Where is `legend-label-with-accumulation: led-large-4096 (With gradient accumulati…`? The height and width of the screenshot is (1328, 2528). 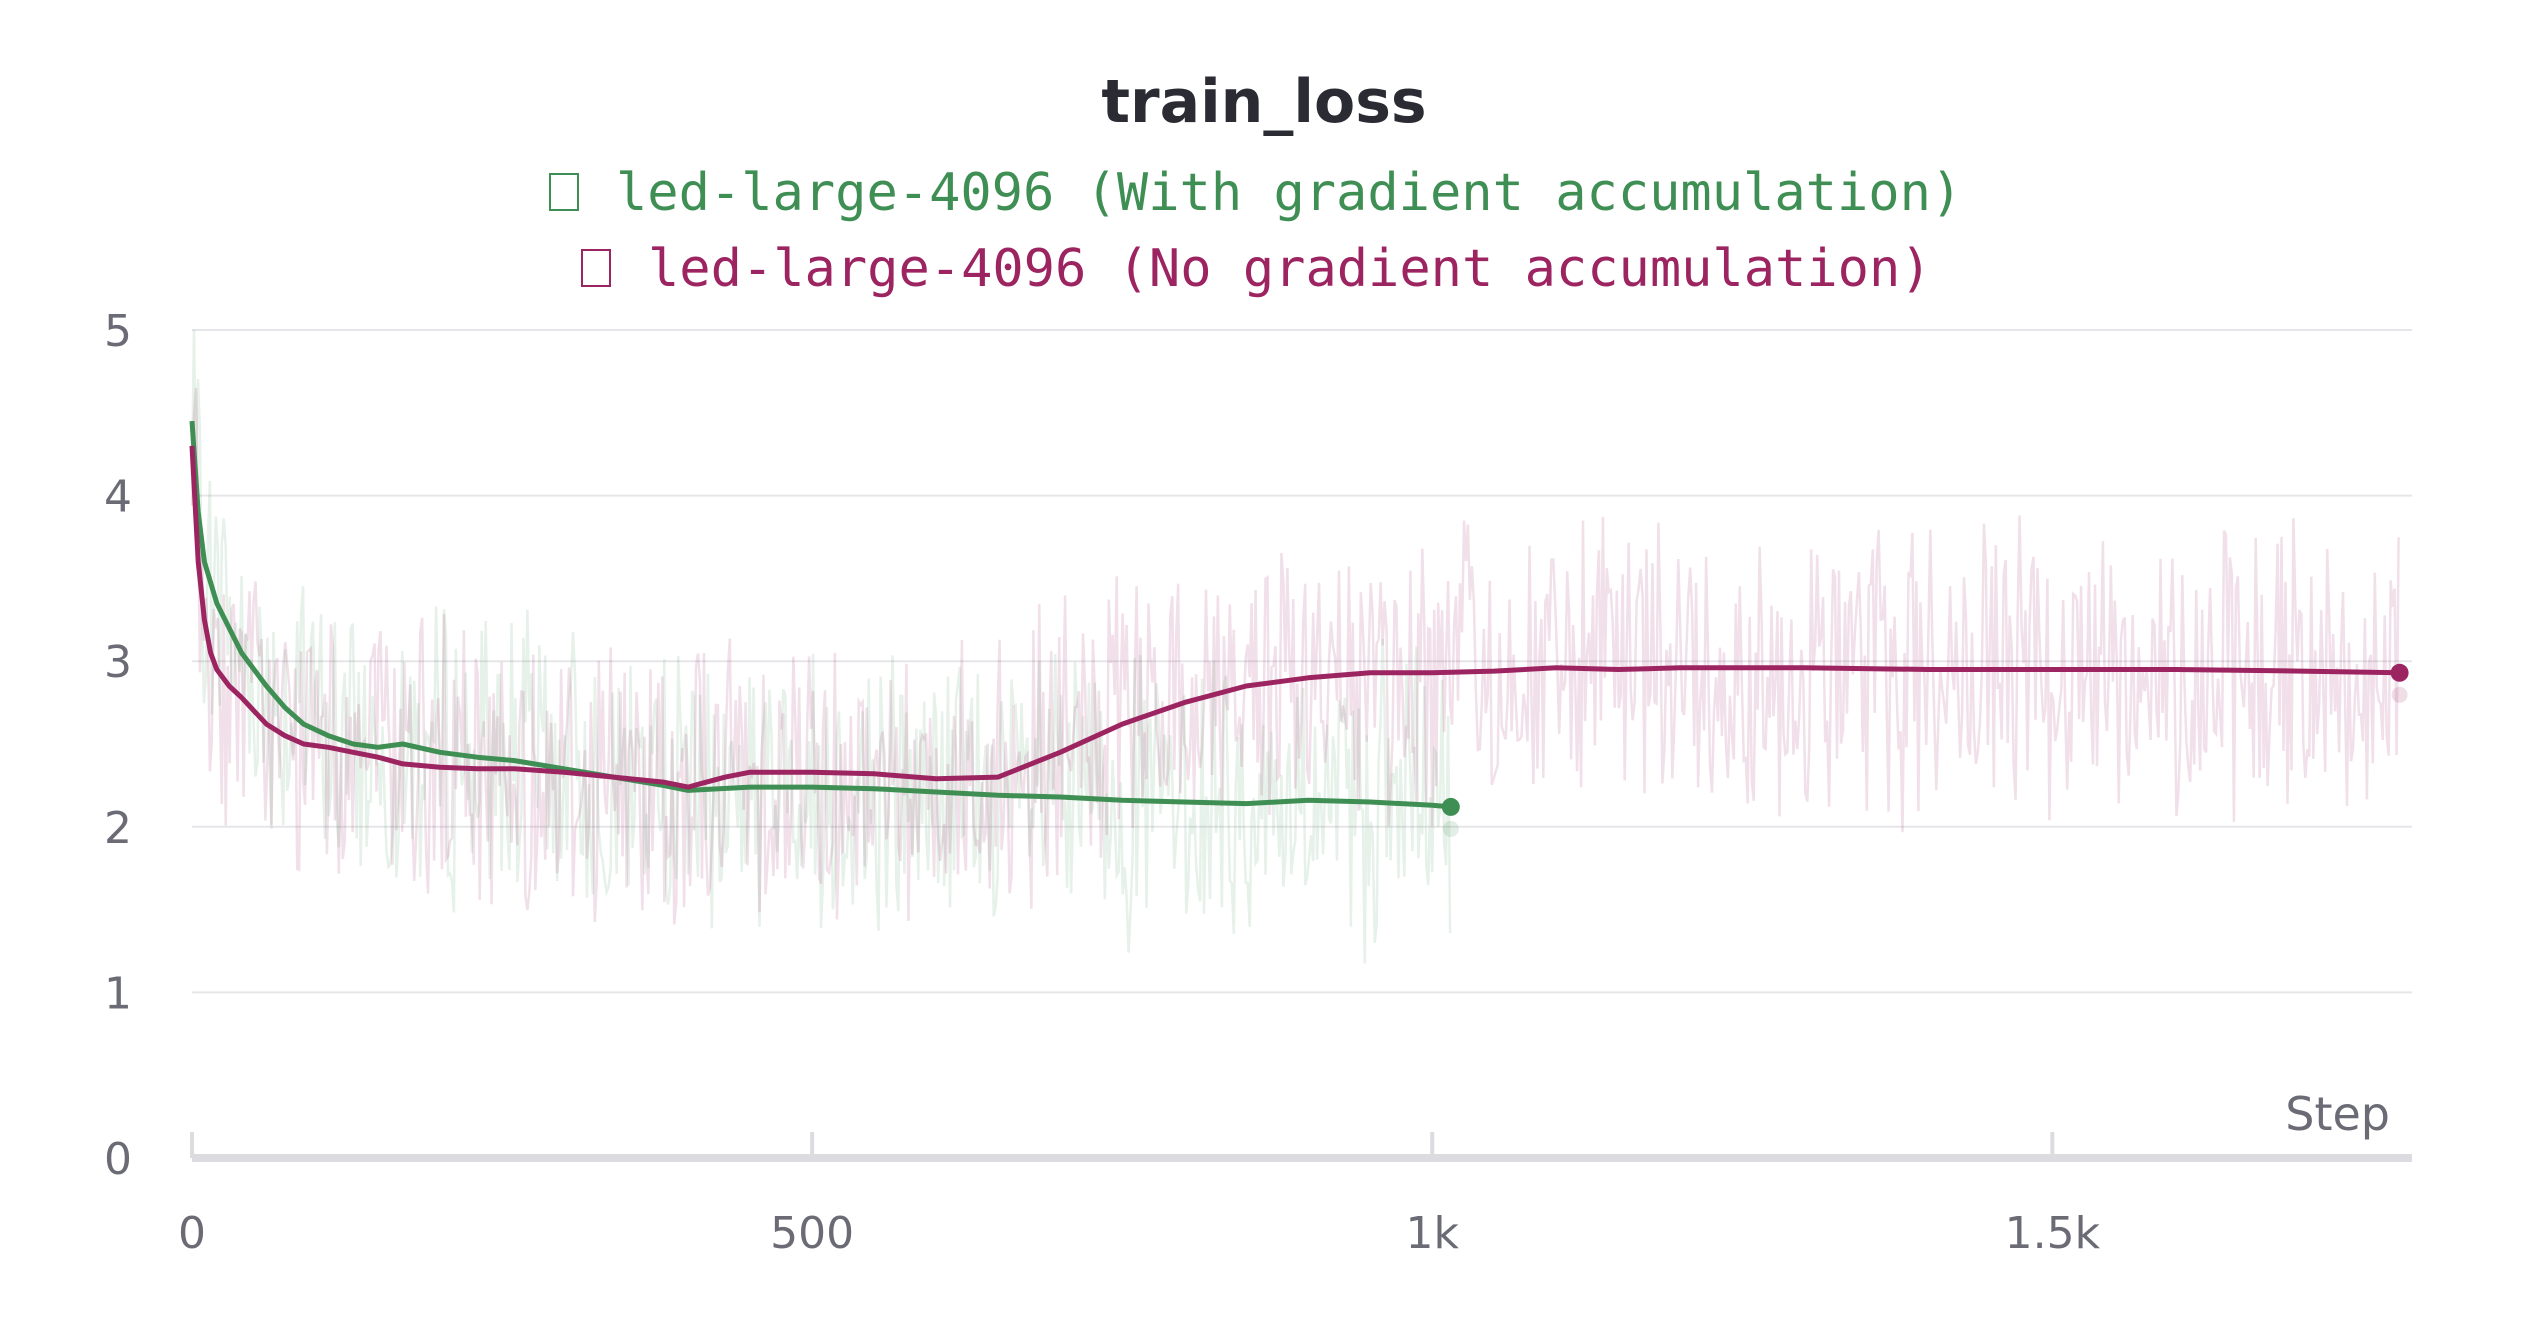 legend-label-with-accumulation: led-large-4096 (With gradient accumulati… is located at coordinates (1289, 193).